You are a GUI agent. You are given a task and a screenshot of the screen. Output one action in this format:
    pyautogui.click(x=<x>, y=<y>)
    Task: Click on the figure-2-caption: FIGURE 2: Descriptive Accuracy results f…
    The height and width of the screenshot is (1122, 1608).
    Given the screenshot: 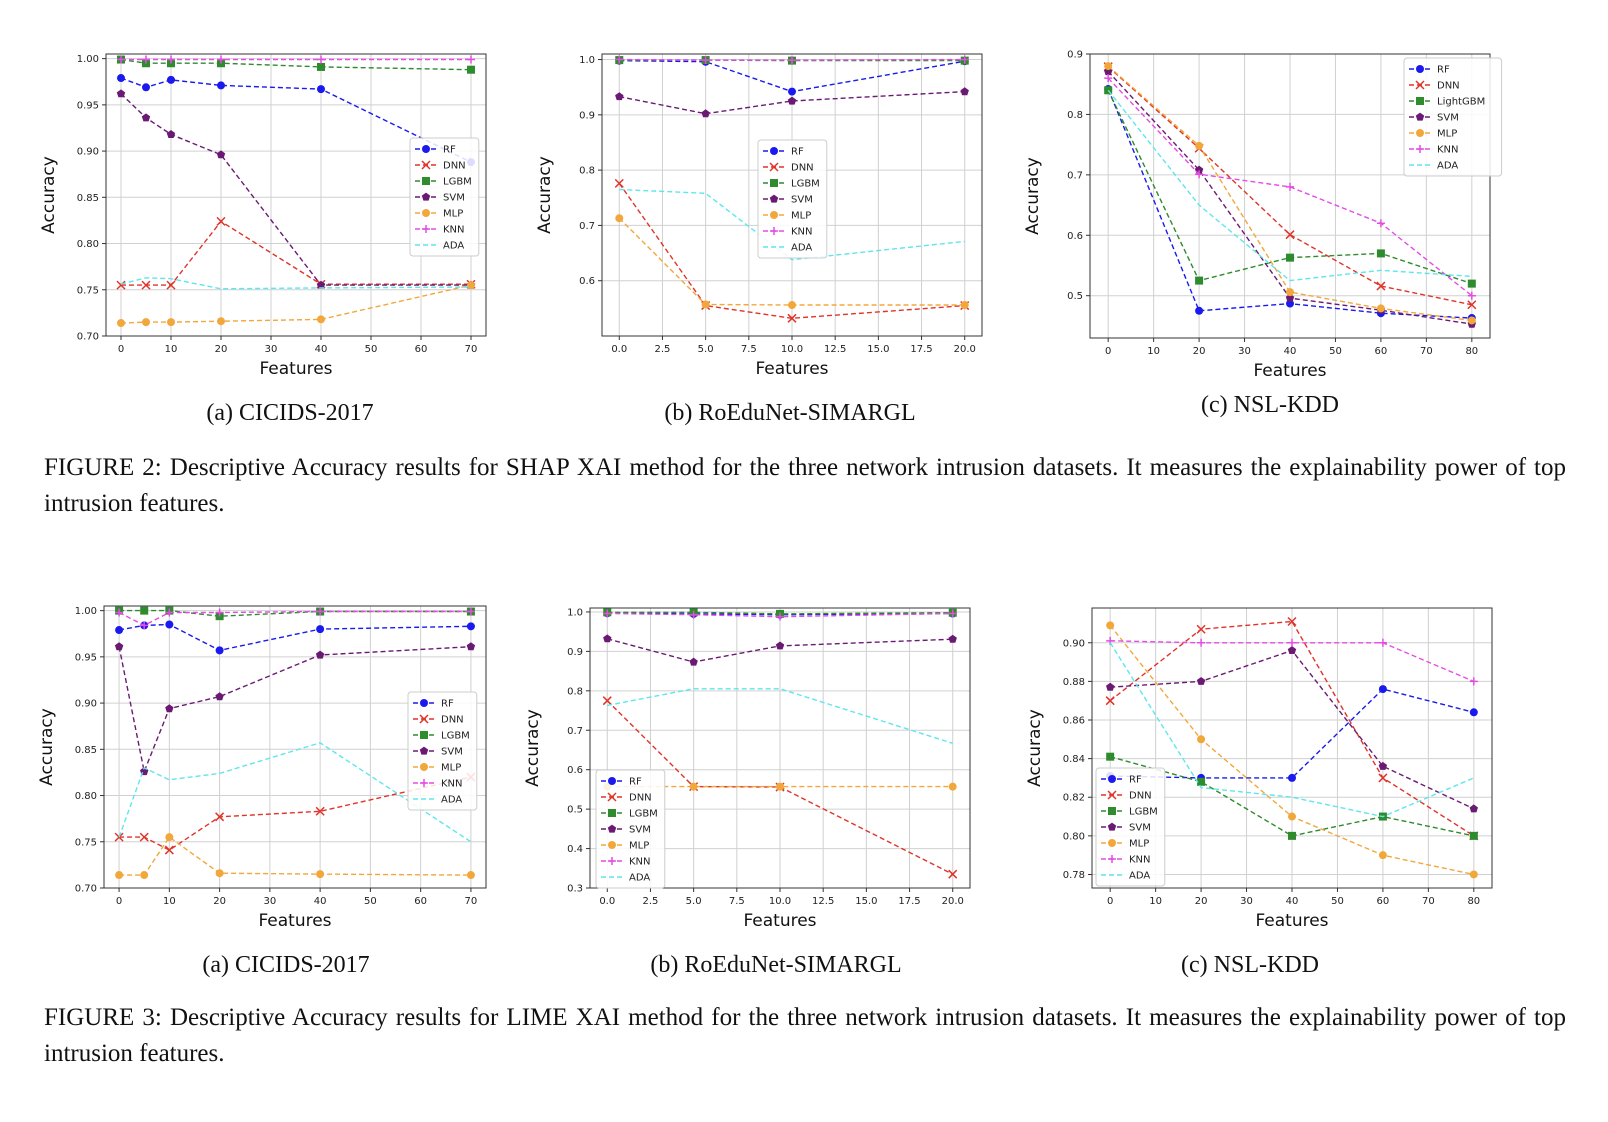 What is the action you would take?
    pyautogui.click(x=805, y=485)
    